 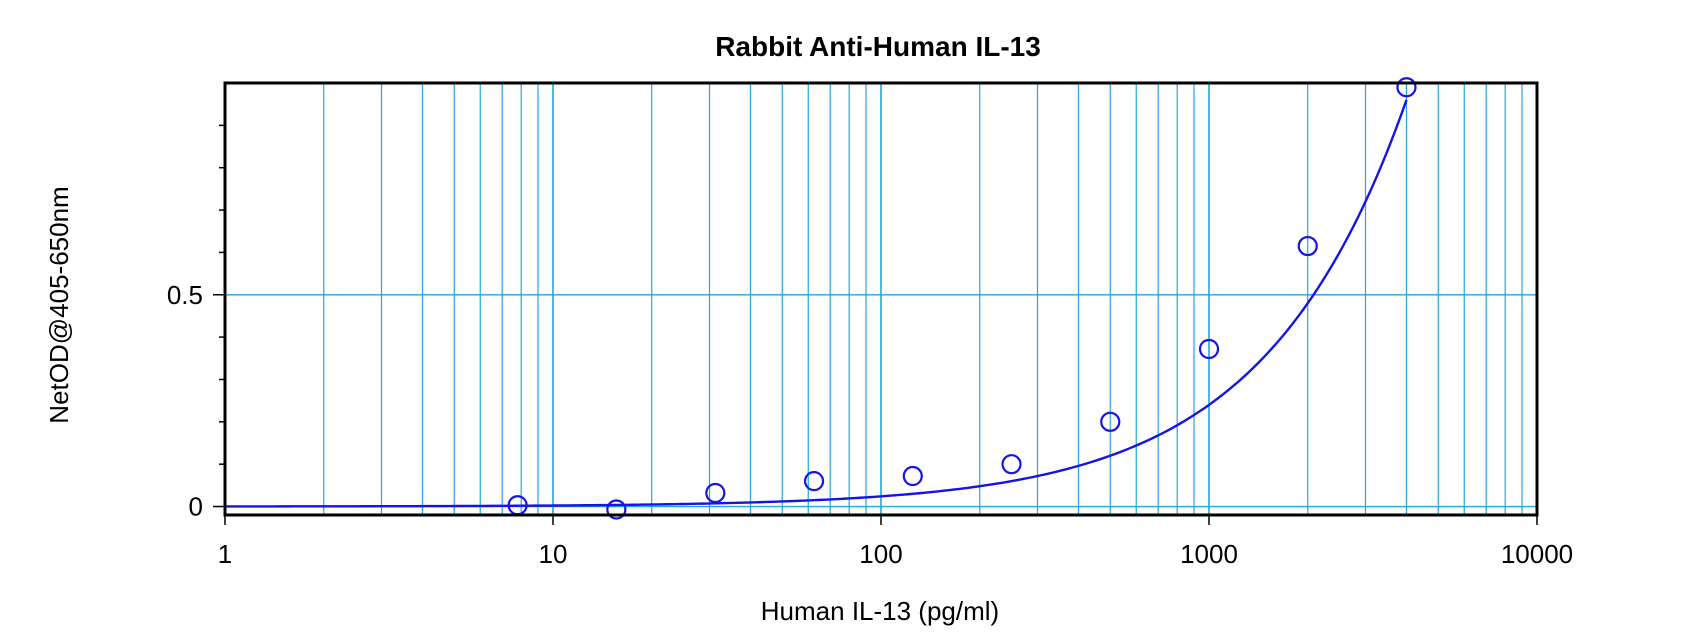 I want to click on y-axis-label: NetOD@405-650nm, so click(x=59, y=304).